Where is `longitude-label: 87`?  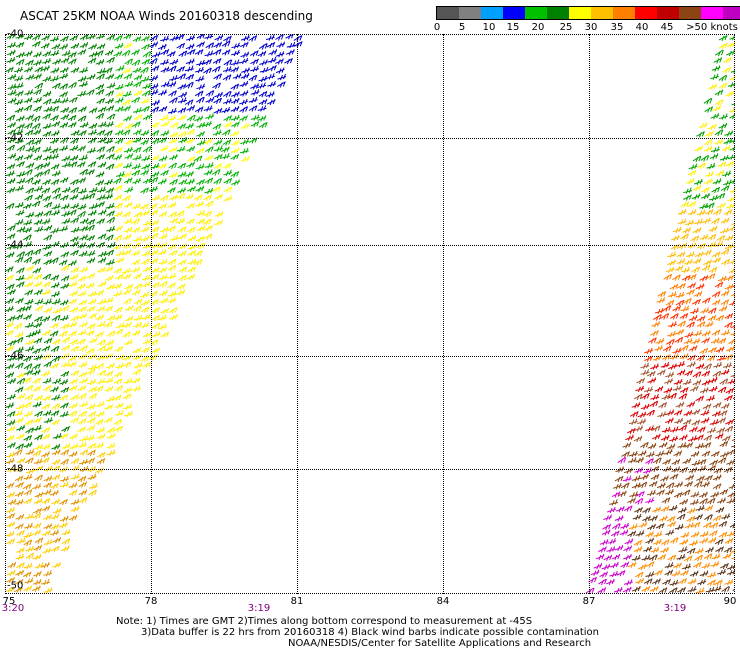
longitude-label: 87 is located at coordinates (589, 601).